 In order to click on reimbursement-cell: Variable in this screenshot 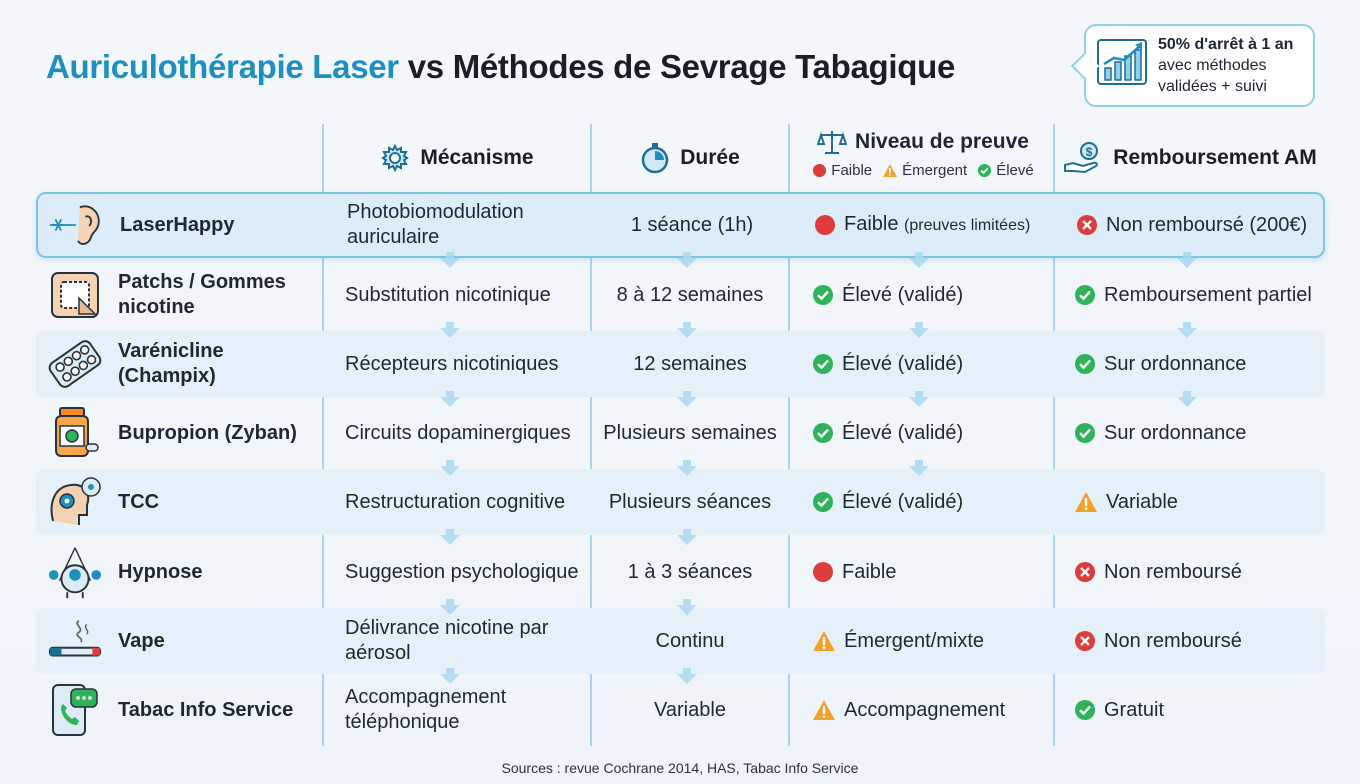, I will do `click(1199, 502)`.